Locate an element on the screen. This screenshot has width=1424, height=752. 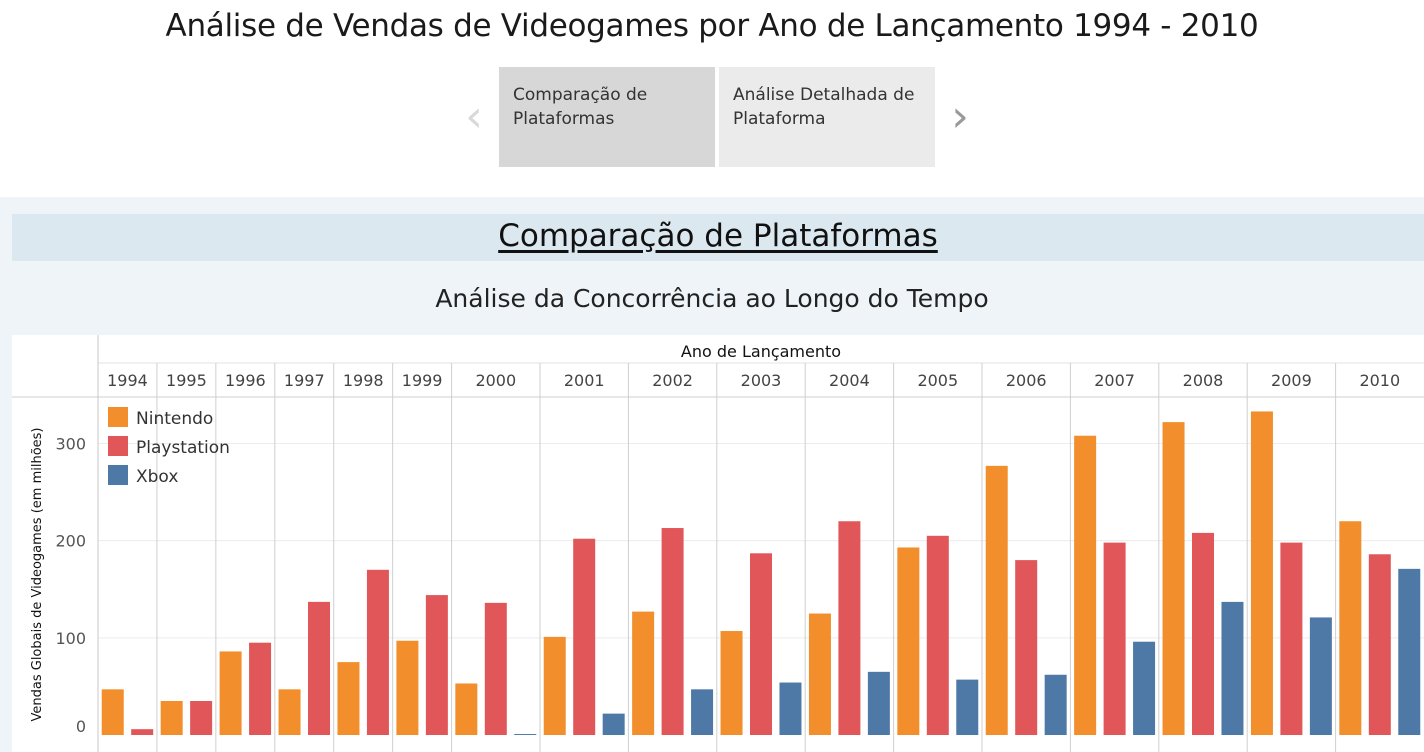
bar-xbox-2008 is located at coordinates (1232, 668).